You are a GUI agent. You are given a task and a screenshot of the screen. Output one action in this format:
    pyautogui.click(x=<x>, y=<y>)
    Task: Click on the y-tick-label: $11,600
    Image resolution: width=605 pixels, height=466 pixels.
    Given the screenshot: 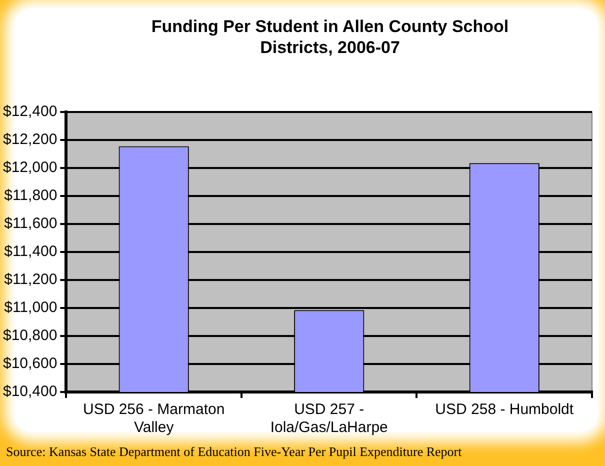 What is the action you would take?
    pyautogui.click(x=31, y=223)
    